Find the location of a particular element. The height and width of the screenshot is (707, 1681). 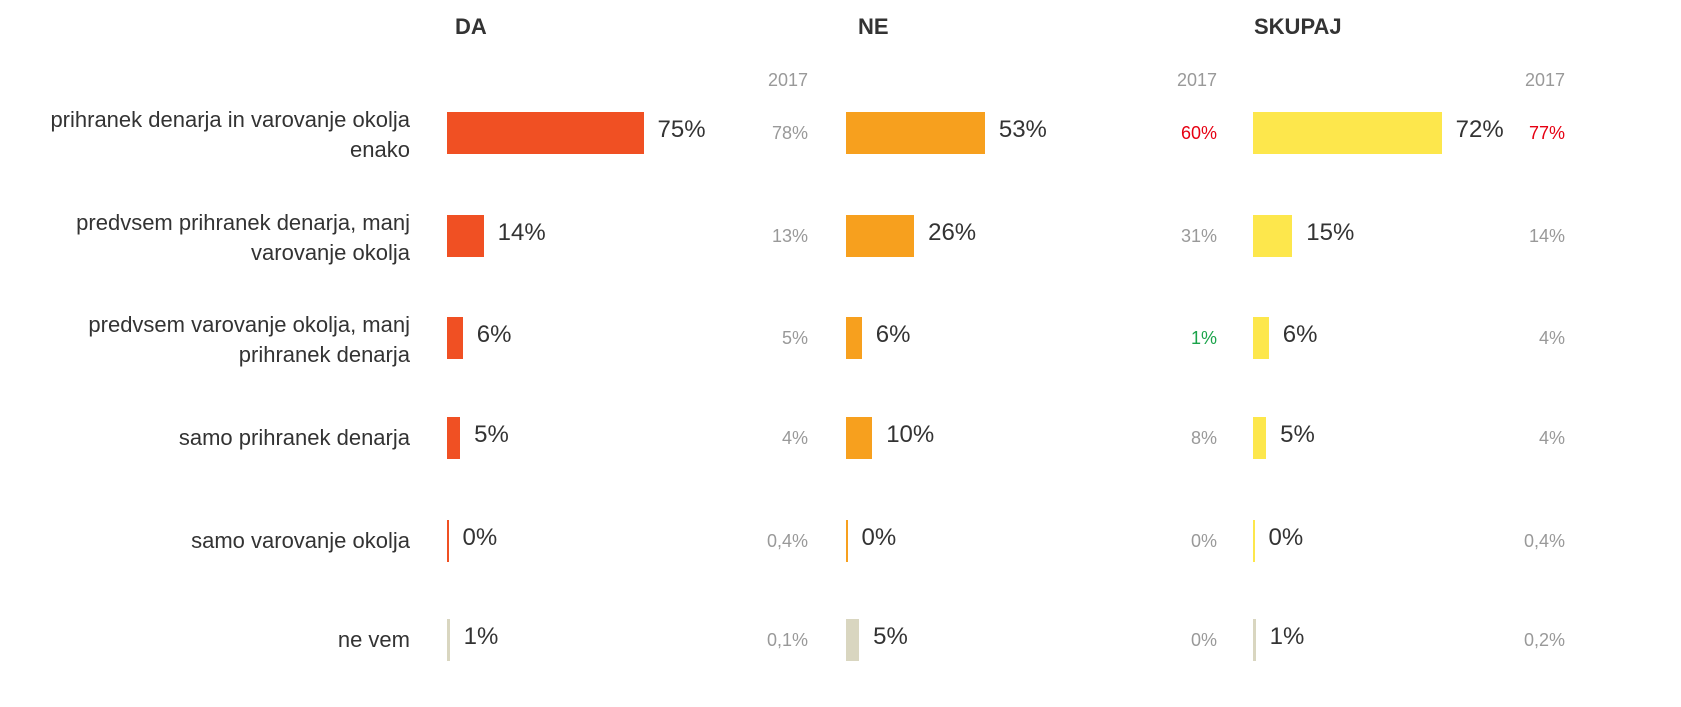

value-label: 15% is located at coordinates (1330, 232).